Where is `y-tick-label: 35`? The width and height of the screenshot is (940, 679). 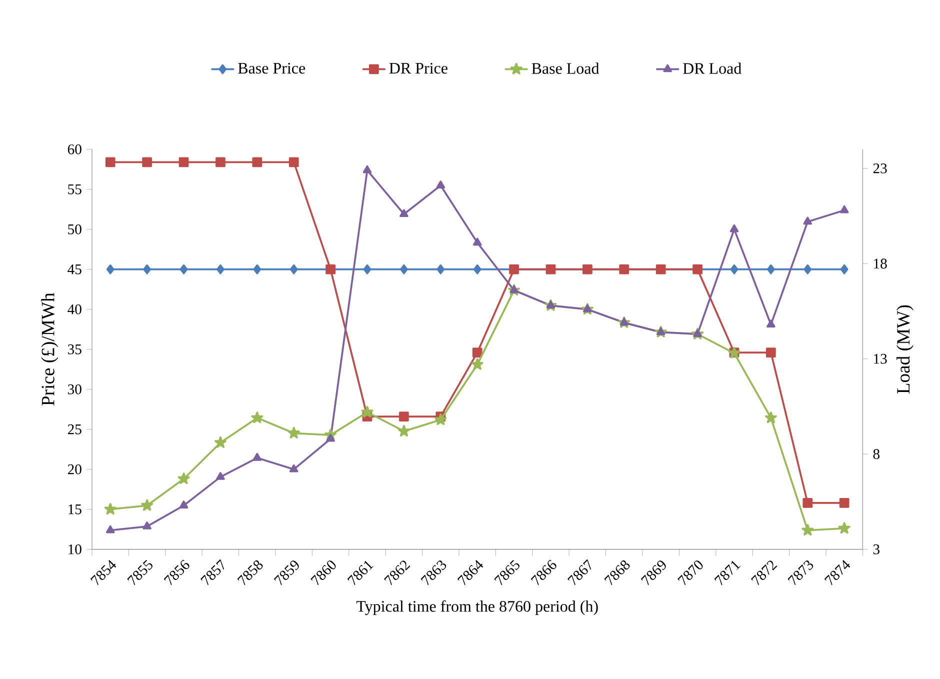
y-tick-label: 35 is located at coordinates (75, 349).